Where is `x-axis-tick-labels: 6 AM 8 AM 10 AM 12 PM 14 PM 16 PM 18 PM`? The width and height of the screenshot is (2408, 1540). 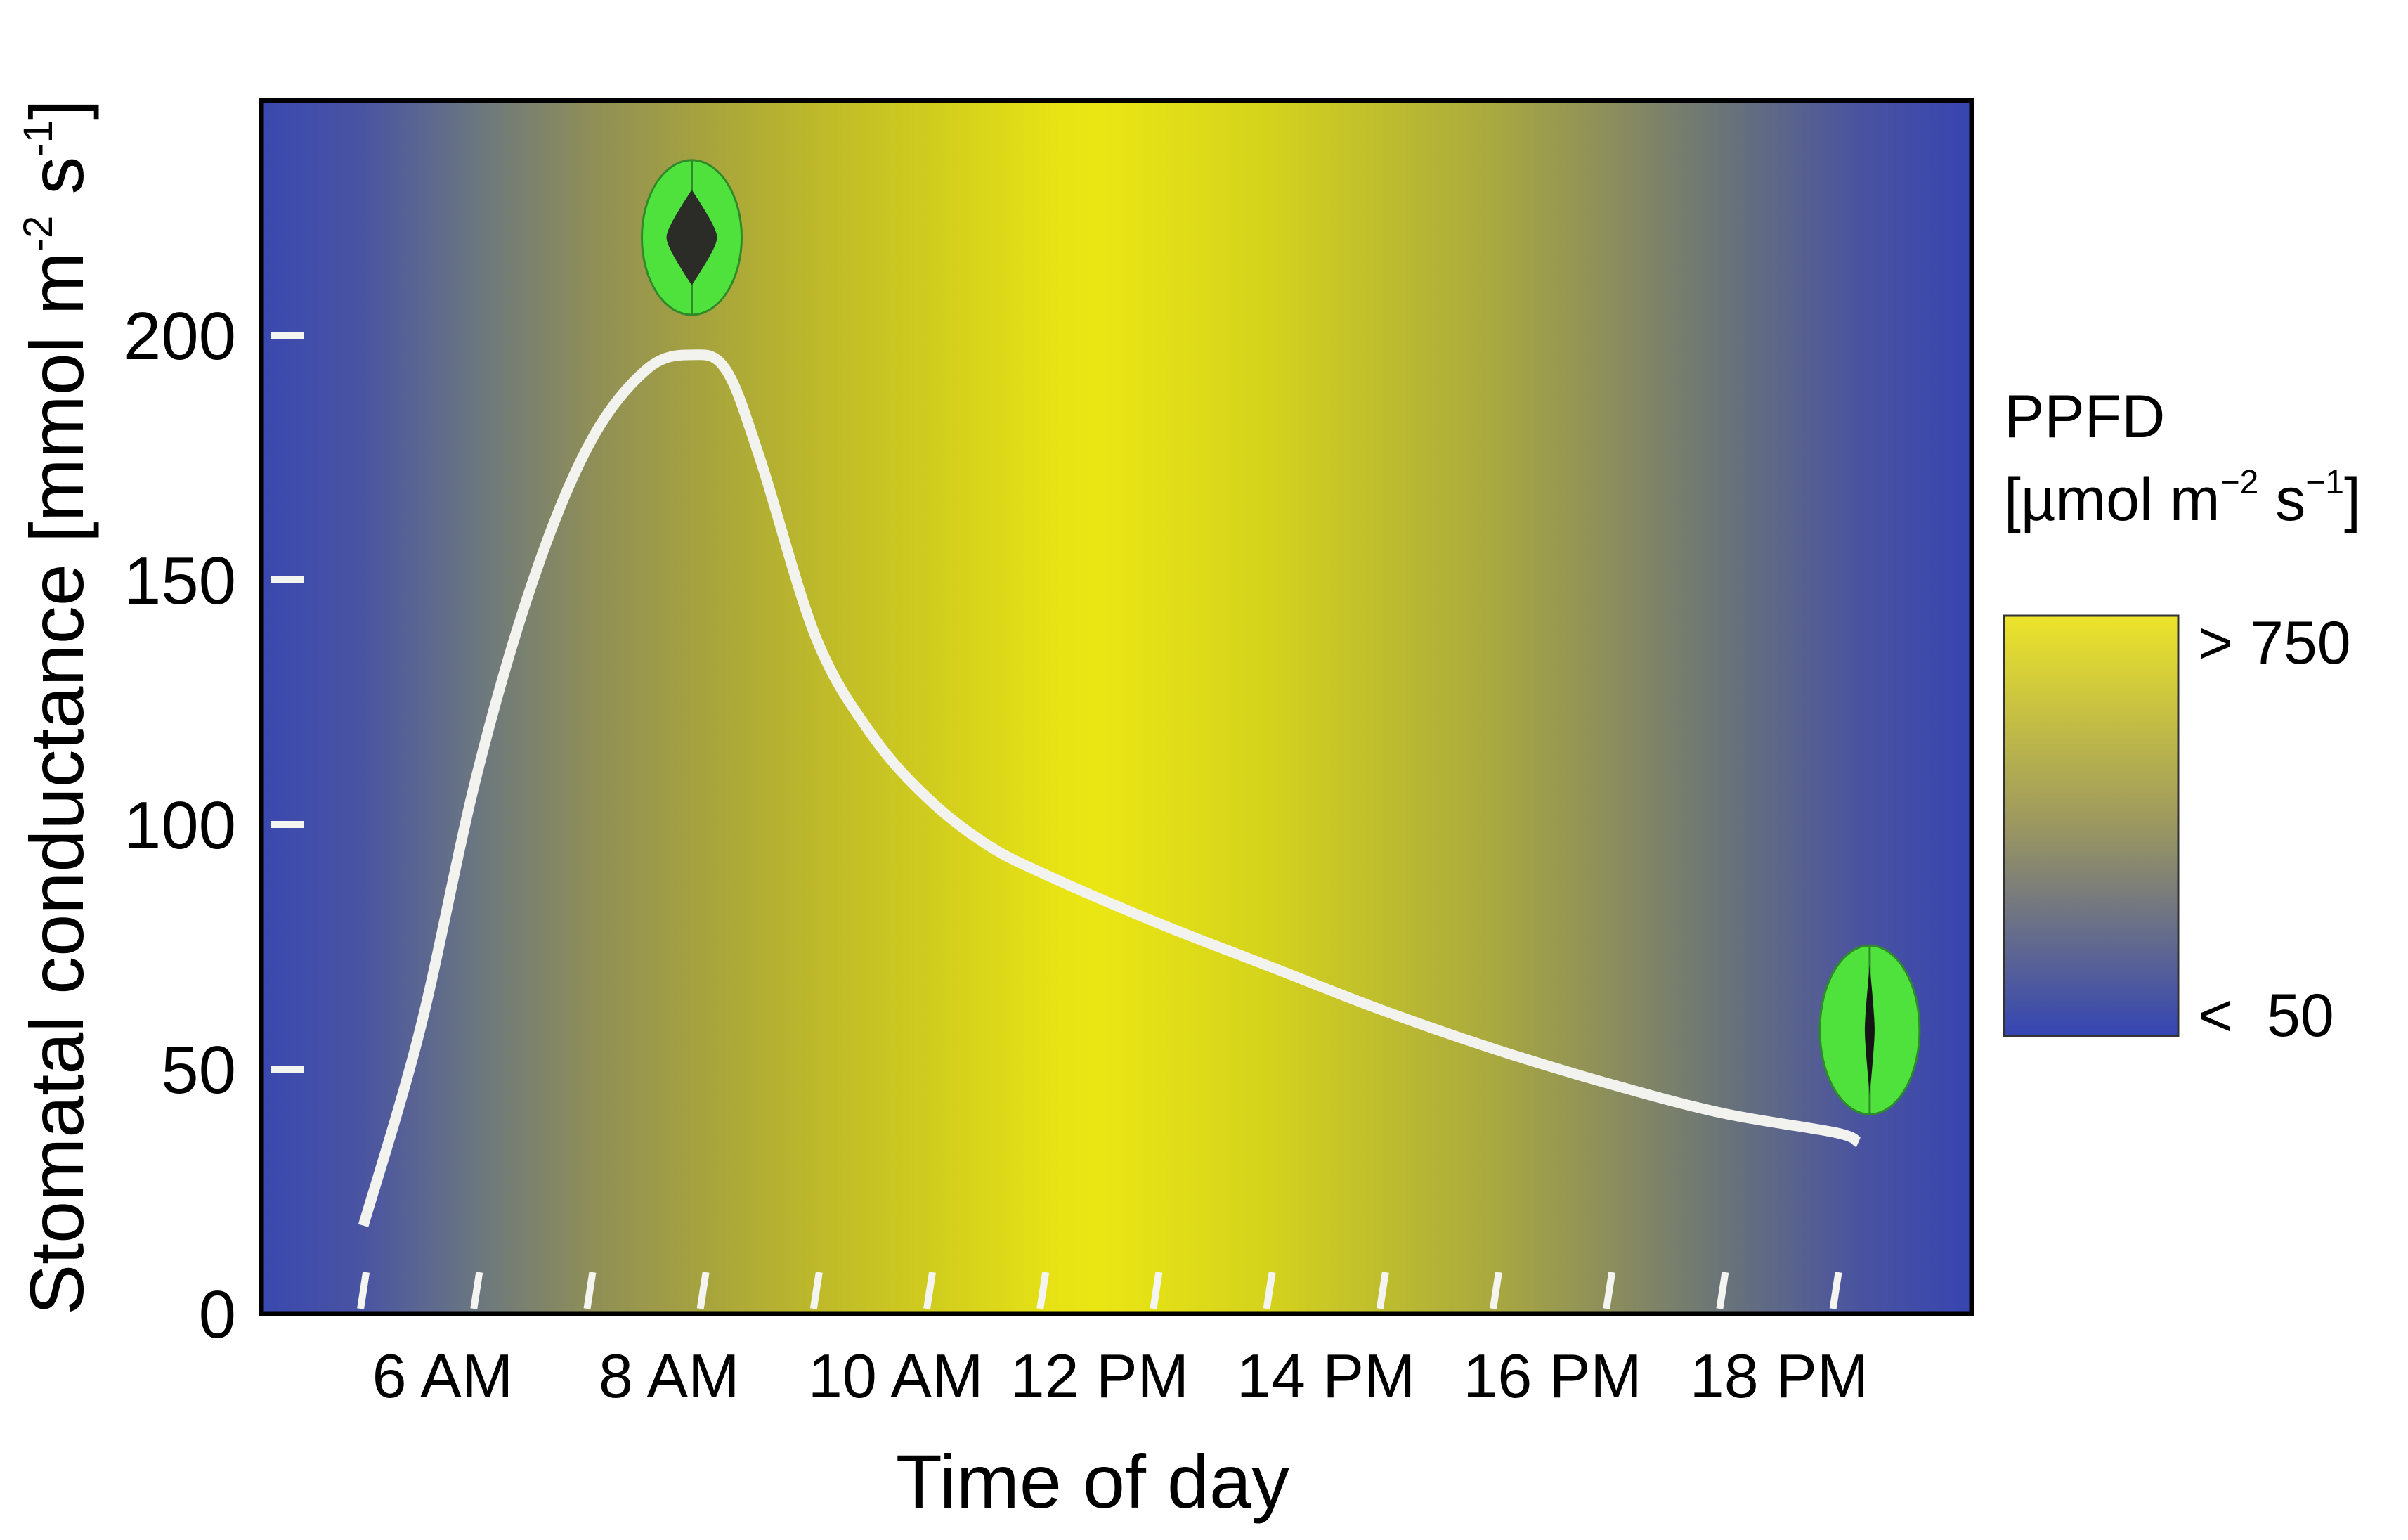
x-axis-tick-labels: 6 AM 8 AM 10 AM 12 PM 14 PM 16 PM 18 PM is located at coordinates (1120, 1376).